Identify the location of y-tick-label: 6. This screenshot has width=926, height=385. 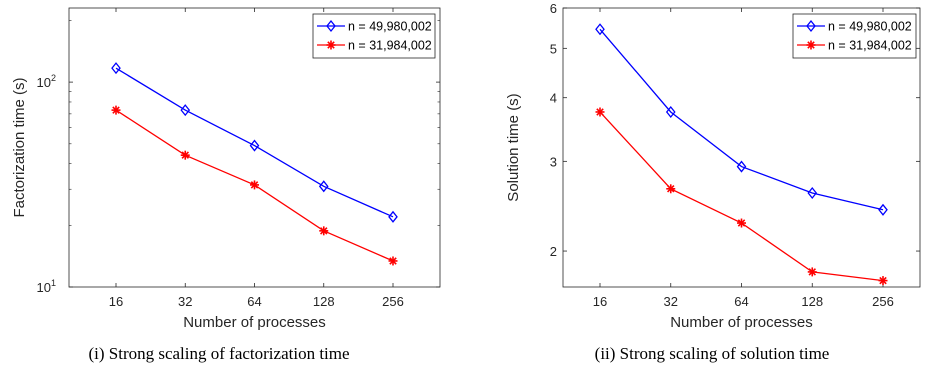
(553, 8).